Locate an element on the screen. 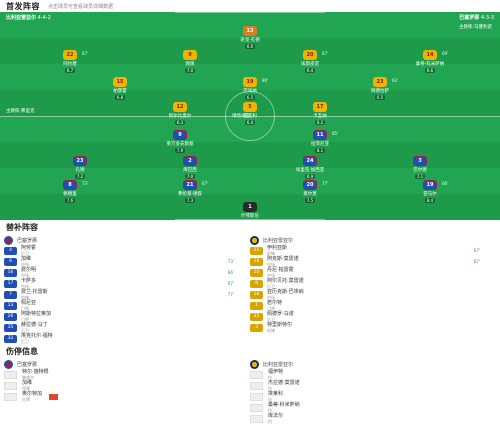  player-rating: 6.9 is located at coordinates (310, 176).